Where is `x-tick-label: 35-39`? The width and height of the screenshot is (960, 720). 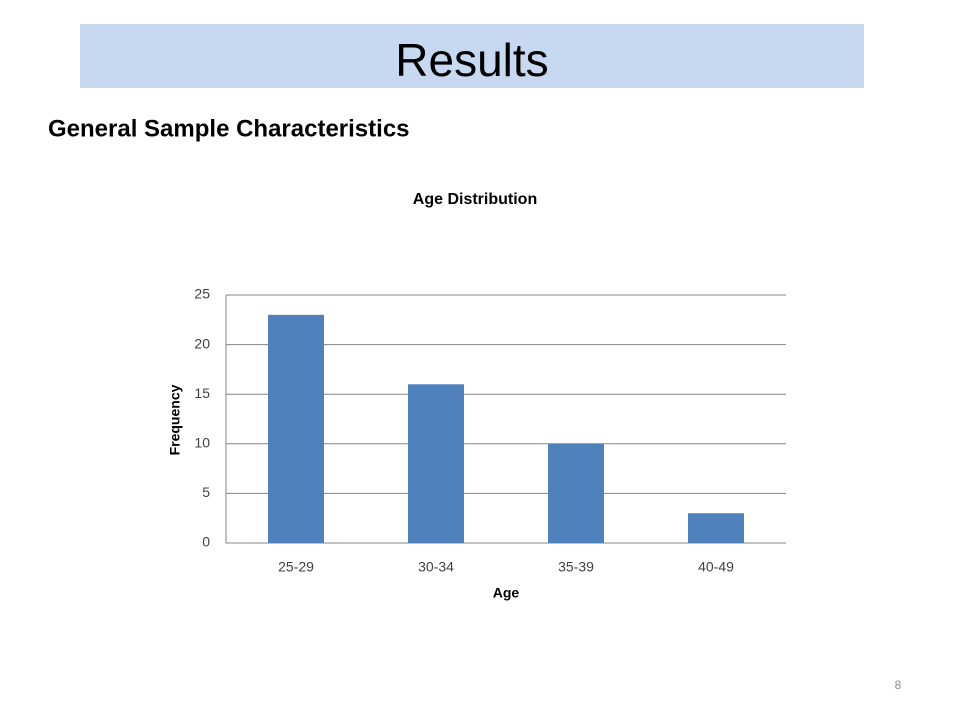
x-tick-label: 35-39 is located at coordinates (576, 567).